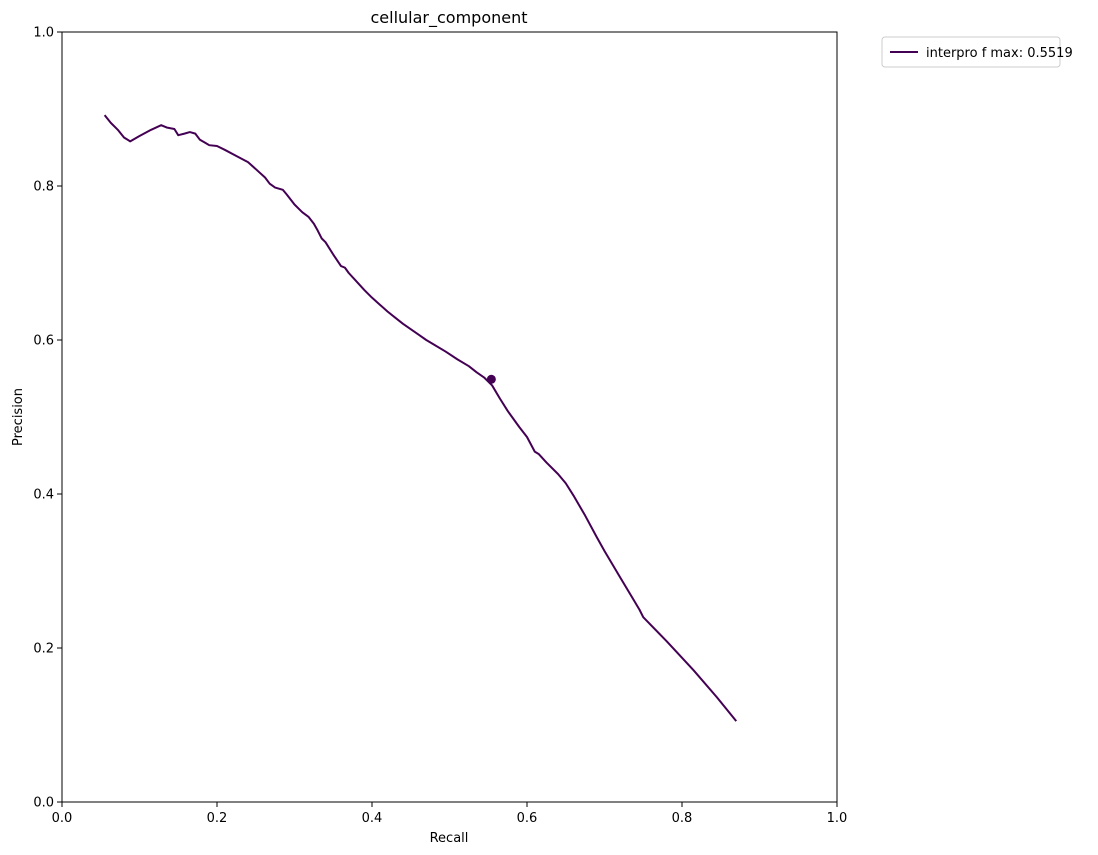  What do you see at coordinates (43, 649) in the screenshot?
I see `y-tick-label: 0.2` at bounding box center [43, 649].